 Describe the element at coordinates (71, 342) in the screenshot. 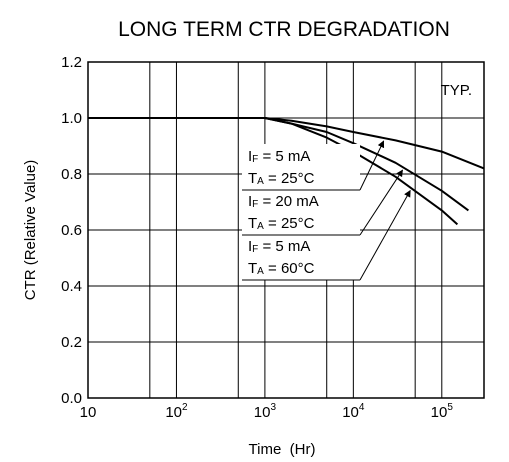

I see `y-tick-label: 0.2` at that location.